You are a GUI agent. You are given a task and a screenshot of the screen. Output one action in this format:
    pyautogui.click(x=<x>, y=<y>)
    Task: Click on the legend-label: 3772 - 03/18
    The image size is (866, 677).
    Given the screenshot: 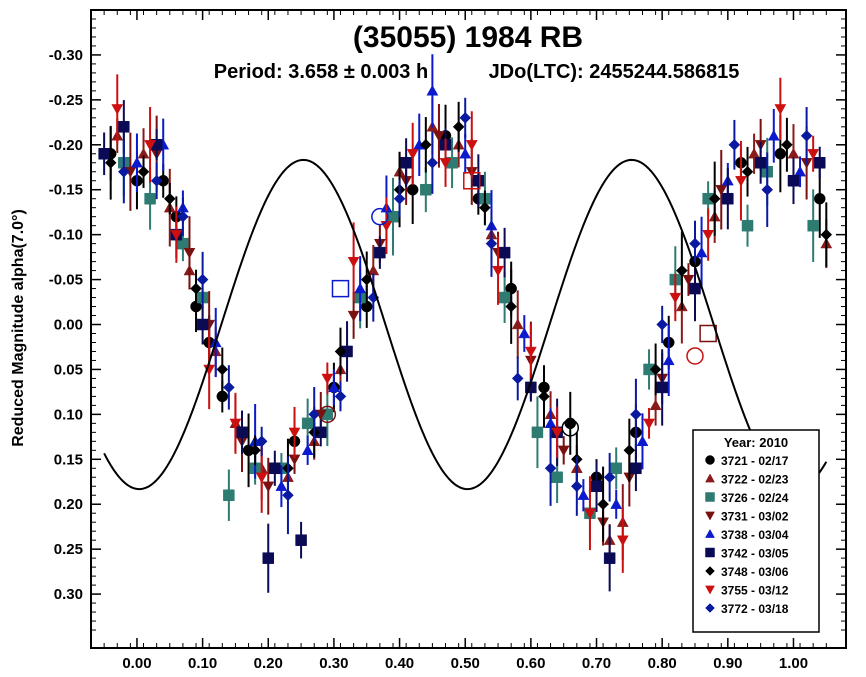 What is the action you would take?
    pyautogui.click(x=755, y=609)
    